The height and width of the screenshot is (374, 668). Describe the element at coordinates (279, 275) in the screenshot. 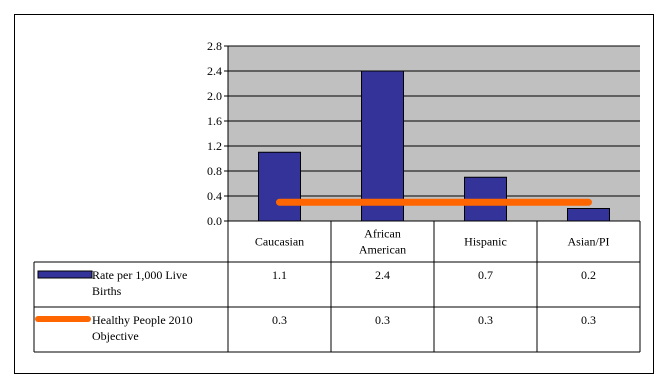

I see `data-table-value: 1.1` at that location.